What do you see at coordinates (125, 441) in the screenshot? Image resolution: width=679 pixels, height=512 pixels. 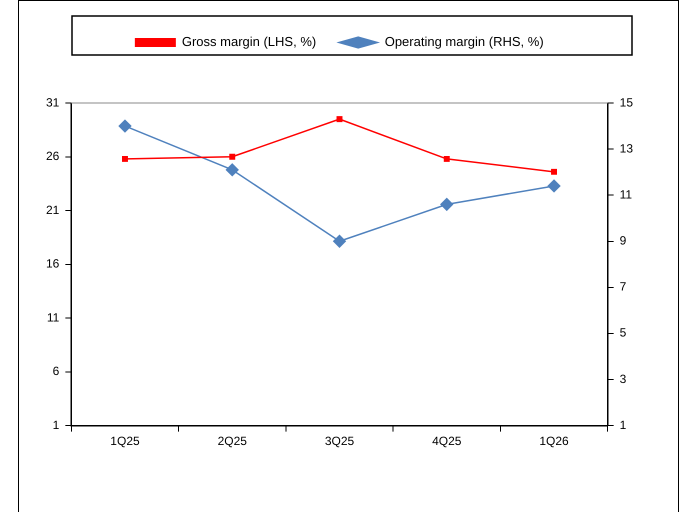 I see `x-tick-label: 1Q25` at bounding box center [125, 441].